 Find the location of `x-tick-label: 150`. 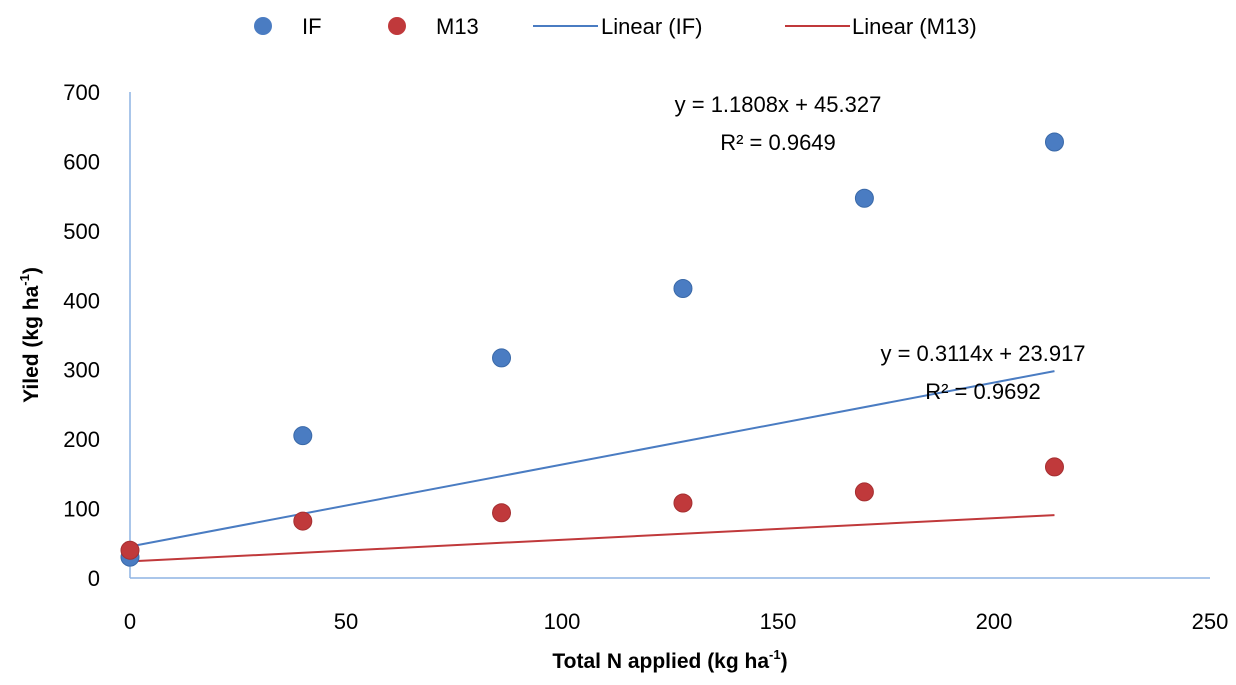

x-tick-label: 150 is located at coordinates (778, 621).